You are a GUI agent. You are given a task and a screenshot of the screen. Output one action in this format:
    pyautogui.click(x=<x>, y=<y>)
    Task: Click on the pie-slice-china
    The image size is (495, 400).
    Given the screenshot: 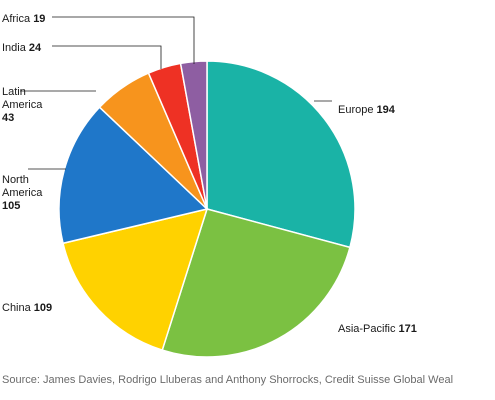 What is the action you would take?
    pyautogui.click(x=135, y=279)
    